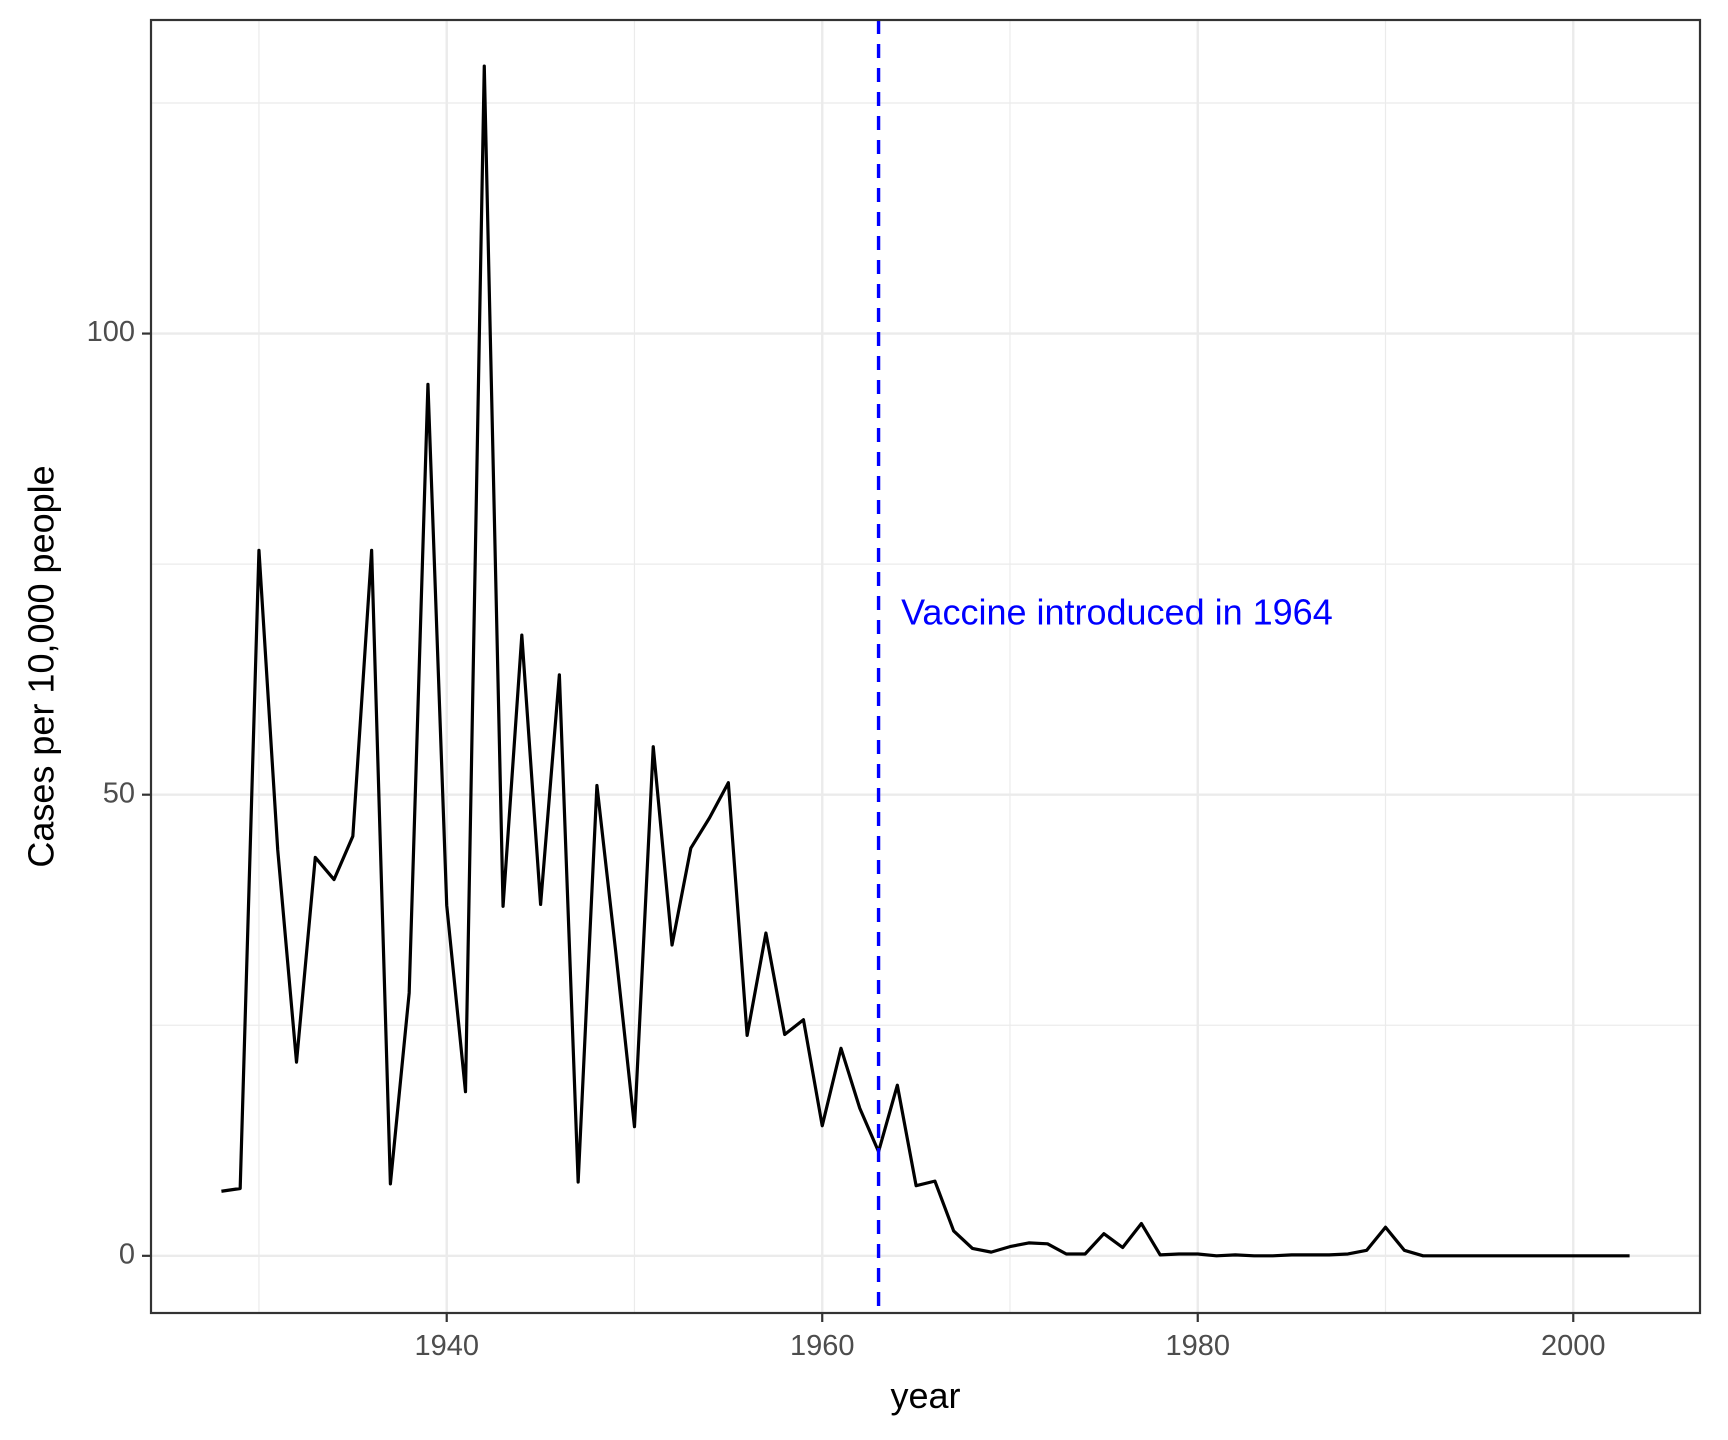 The image size is (1728, 1440). What do you see at coordinates (925, 1395) in the screenshot?
I see `x-axis-title: year` at bounding box center [925, 1395].